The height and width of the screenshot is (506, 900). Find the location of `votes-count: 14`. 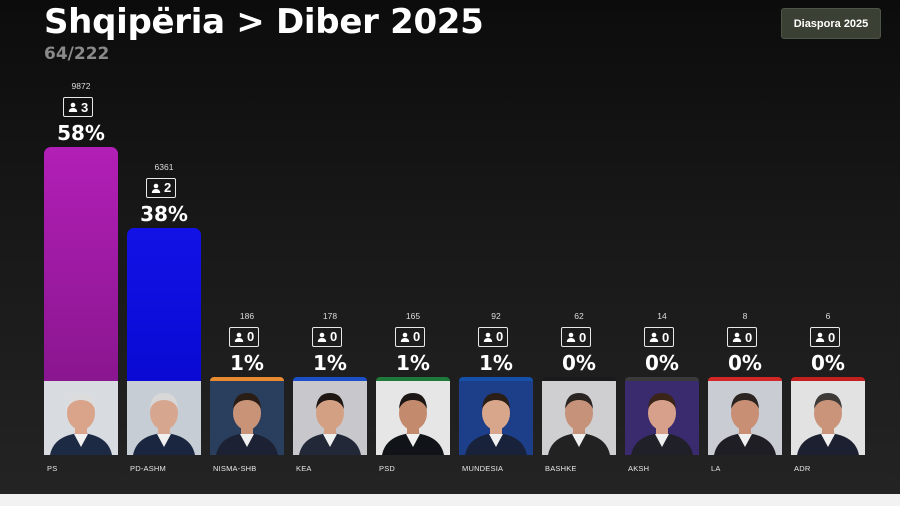

votes-count: 14 is located at coordinates (662, 316).